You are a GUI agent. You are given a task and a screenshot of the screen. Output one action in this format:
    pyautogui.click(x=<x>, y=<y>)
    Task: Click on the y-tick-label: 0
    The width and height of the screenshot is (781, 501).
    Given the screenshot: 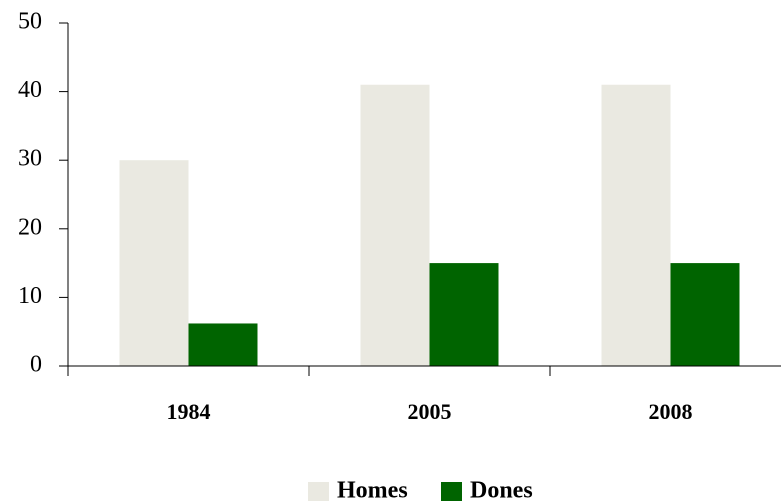 What is the action you would take?
    pyautogui.click(x=36, y=365)
    